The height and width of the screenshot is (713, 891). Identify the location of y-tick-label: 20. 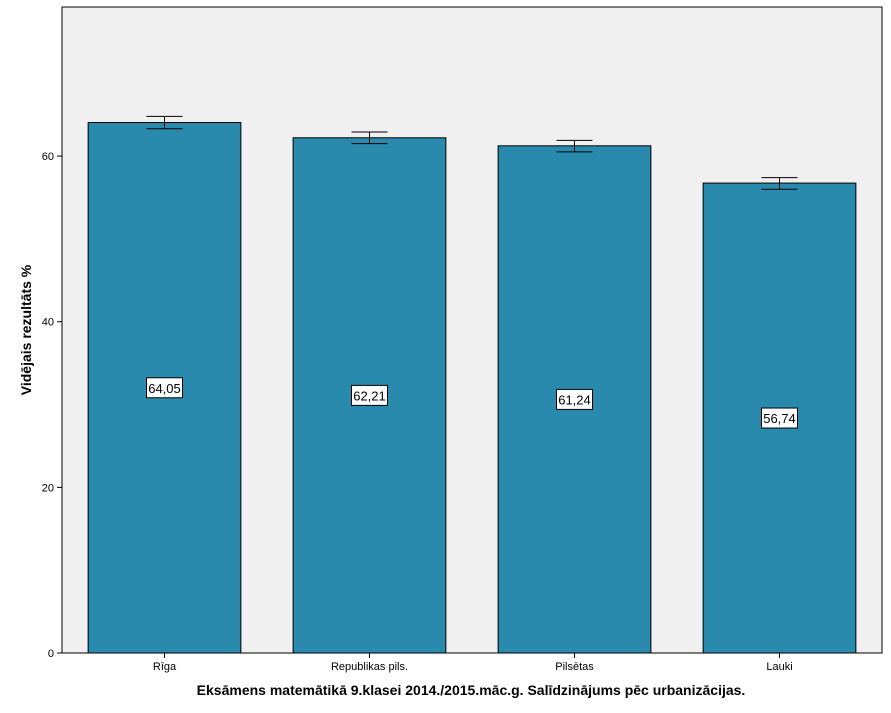
(48, 488).